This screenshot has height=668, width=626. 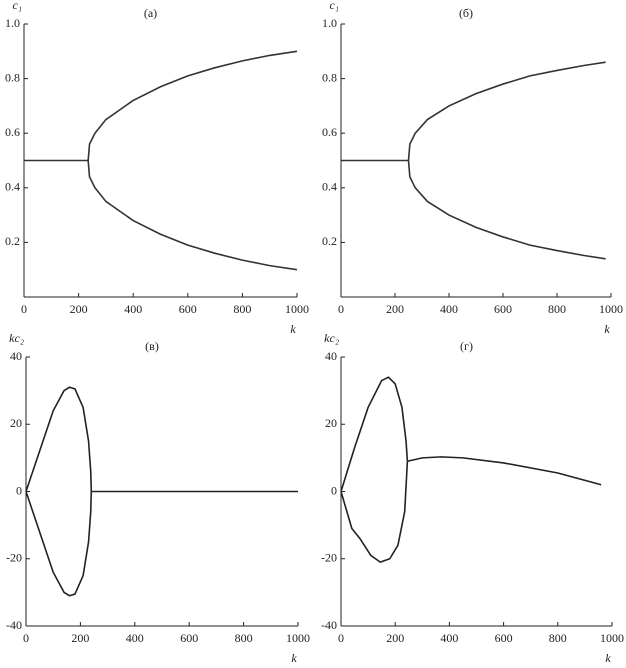 I want to click on chart-title: (б), so click(x=466, y=13).